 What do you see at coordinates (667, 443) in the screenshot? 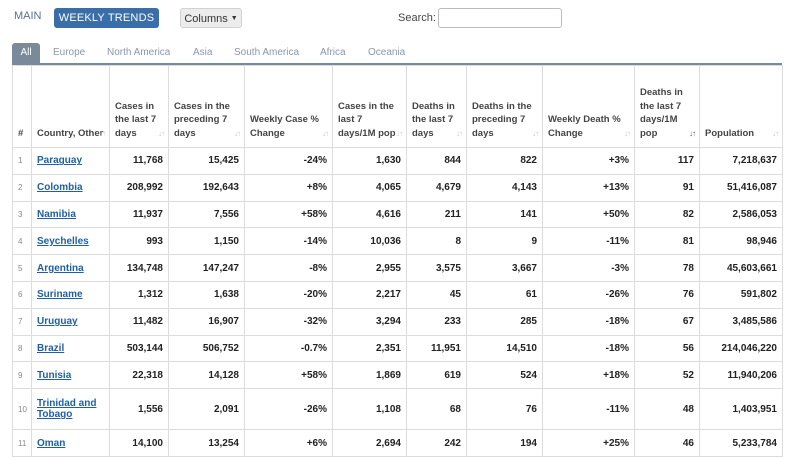
I see `cell-dpm: 46` at bounding box center [667, 443].